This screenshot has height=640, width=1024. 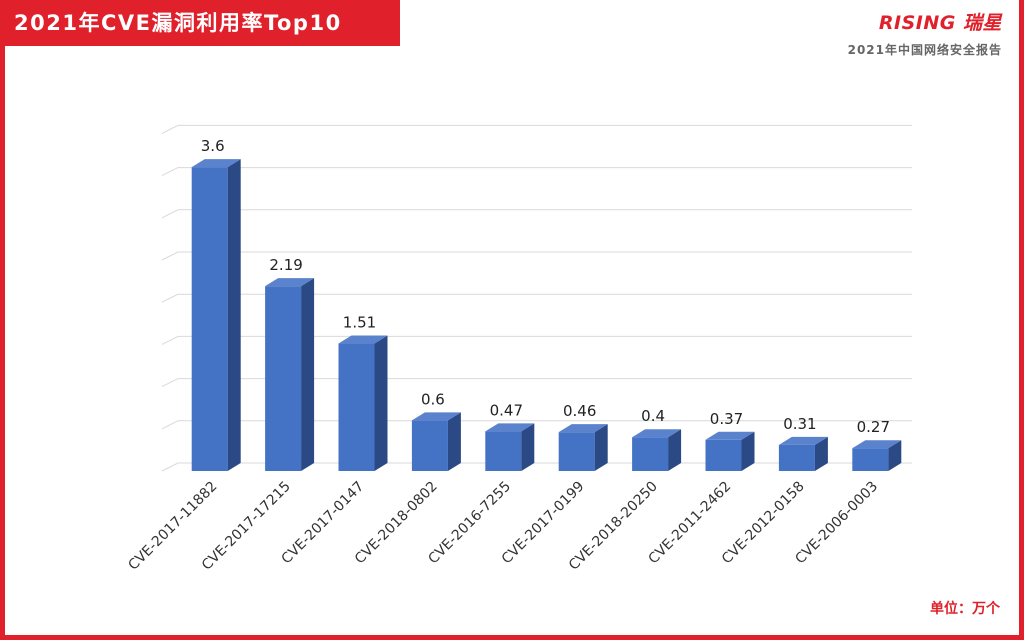 I want to click on data-label: 2.19, so click(x=285, y=265).